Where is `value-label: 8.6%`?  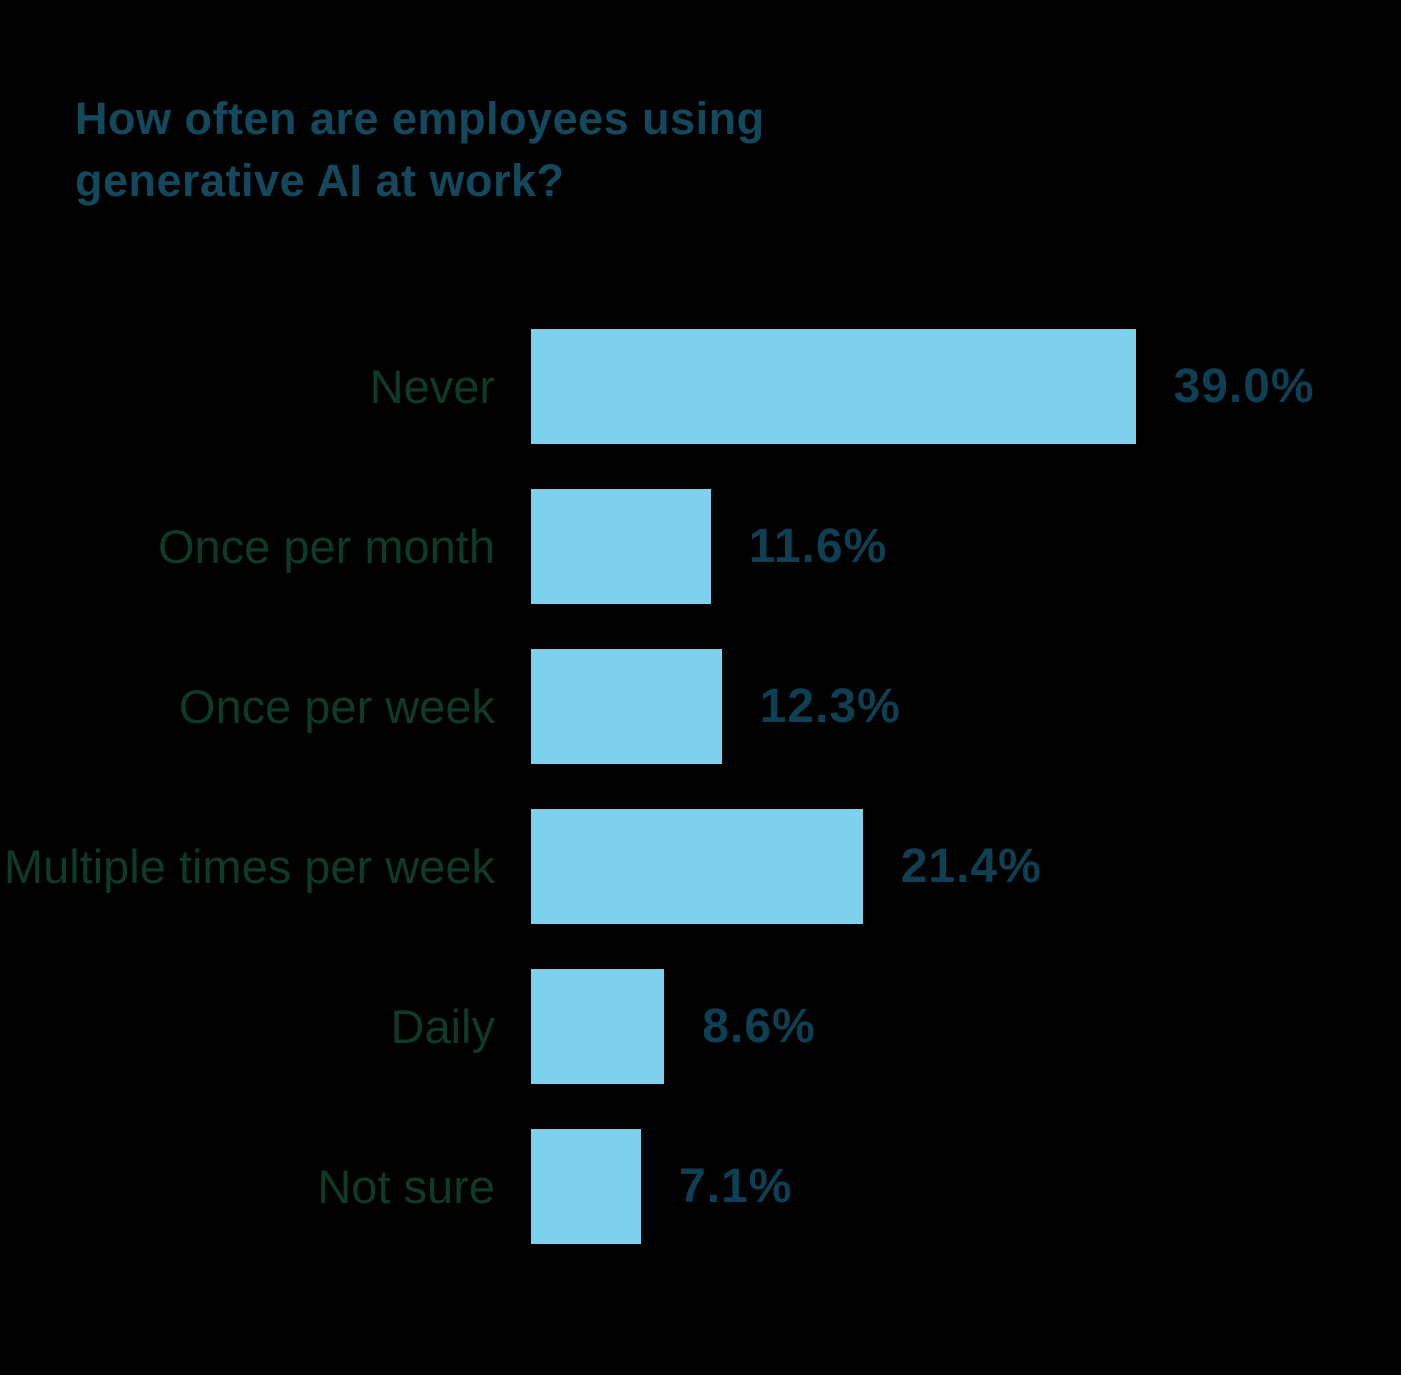
value-label: 8.6% is located at coordinates (759, 1026).